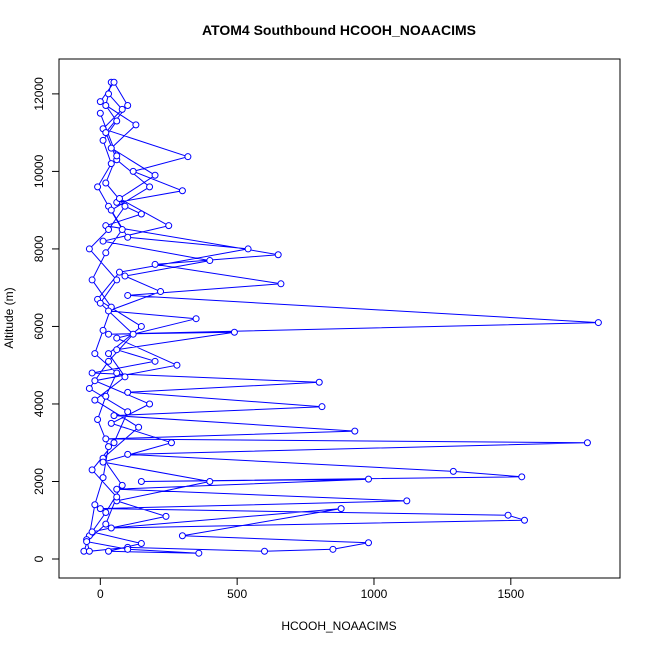  Describe the element at coordinates (9, 317) in the screenshot. I see `y-axis-label: Altitude (m)` at that location.